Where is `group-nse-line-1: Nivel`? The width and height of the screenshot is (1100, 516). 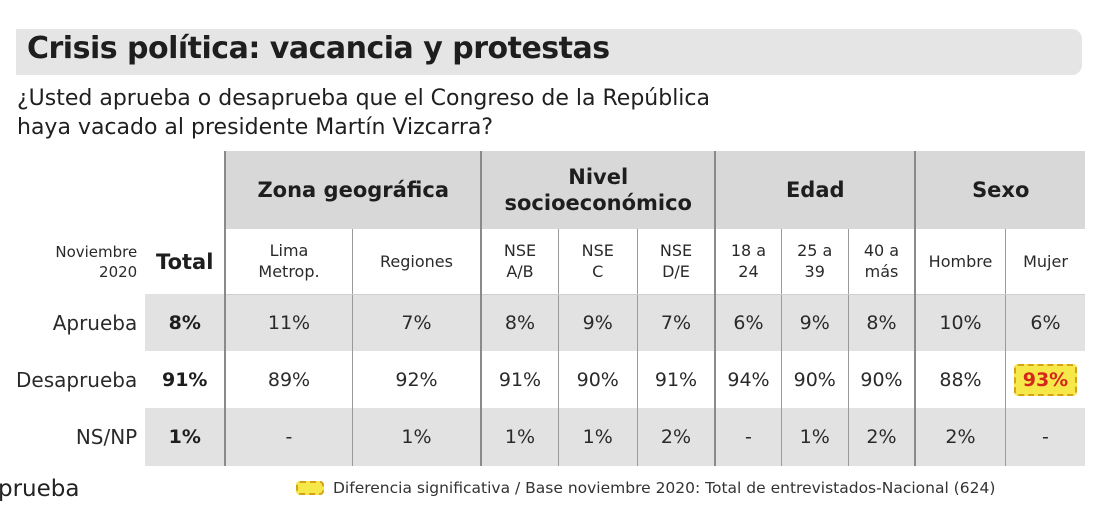
group-nse-line-1: Nivel is located at coordinates (598, 177).